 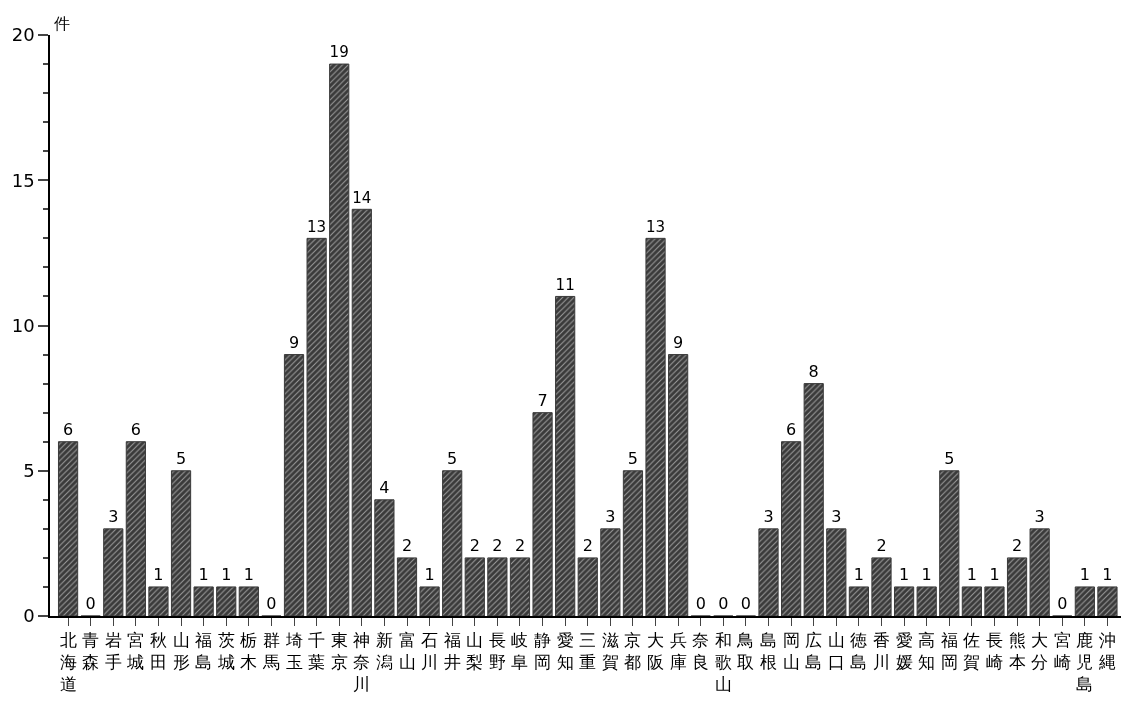 What do you see at coordinates (813, 371) in the screenshot?
I see `data-label: 8` at bounding box center [813, 371].